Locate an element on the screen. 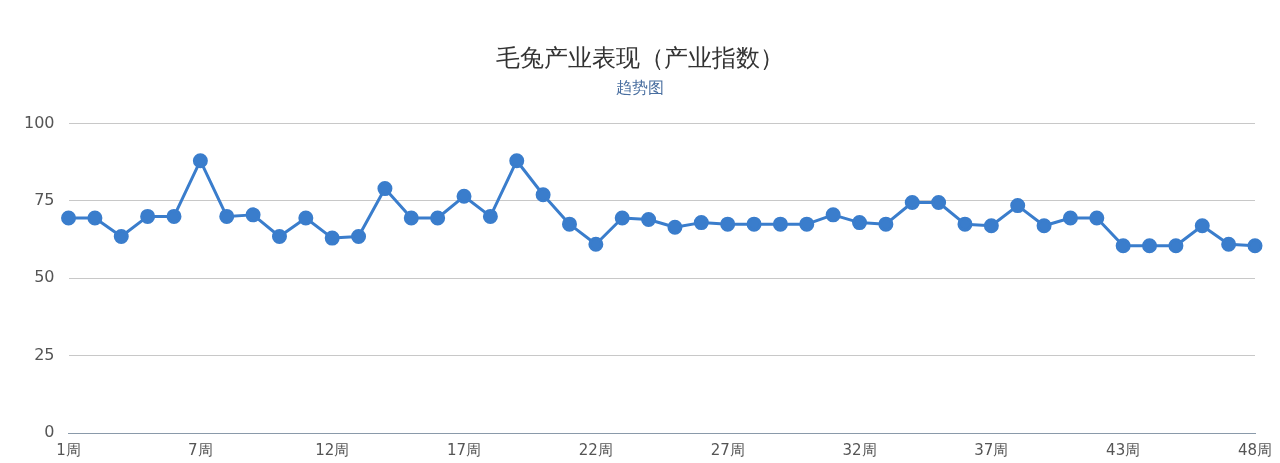  y-tick-label: 100 is located at coordinates (39, 122).